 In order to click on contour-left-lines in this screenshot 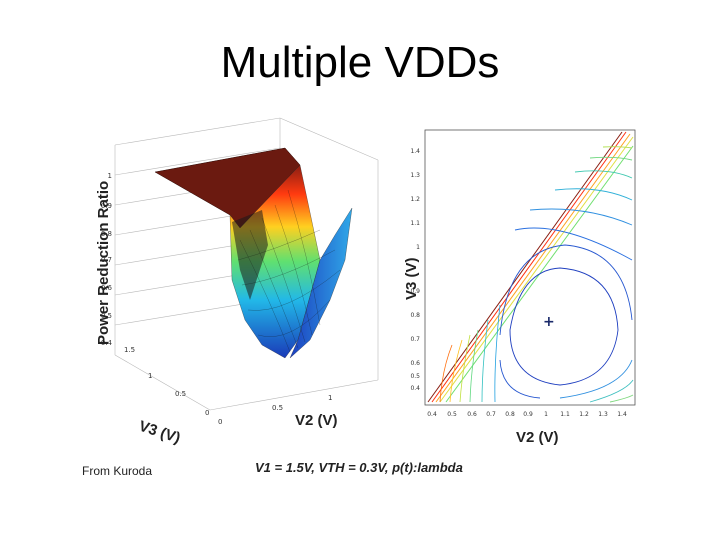, I will do `click(470, 353)`.